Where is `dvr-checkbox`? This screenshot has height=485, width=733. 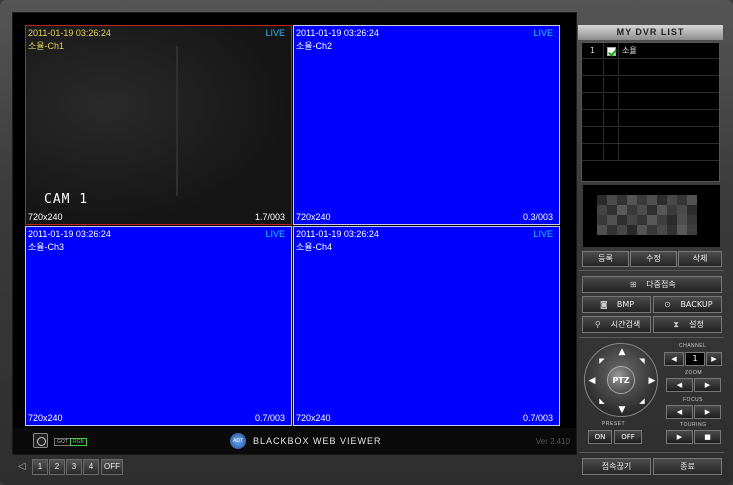 dvr-checkbox is located at coordinates (611, 51).